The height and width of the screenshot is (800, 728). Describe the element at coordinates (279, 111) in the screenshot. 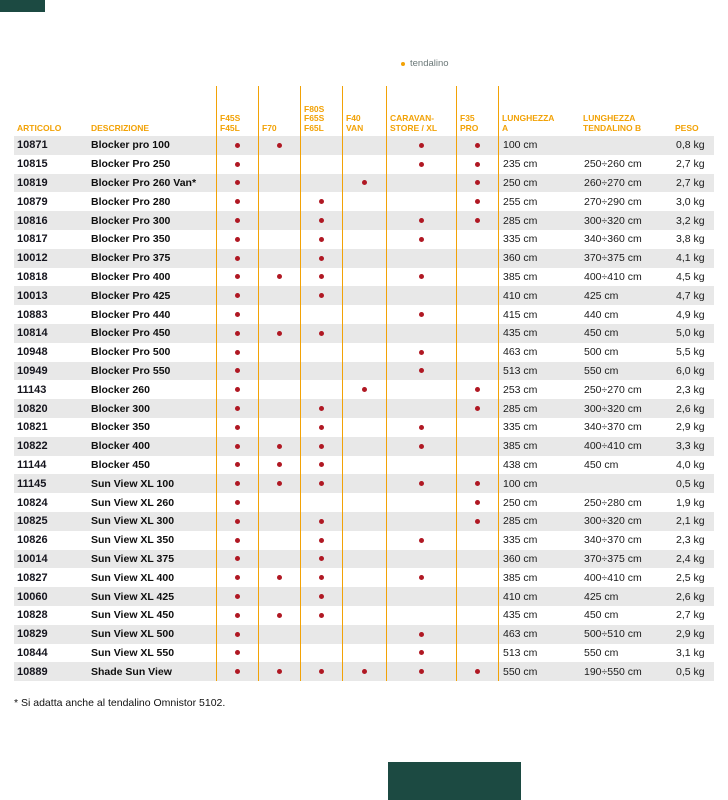

I see `header-f70: F70` at that location.